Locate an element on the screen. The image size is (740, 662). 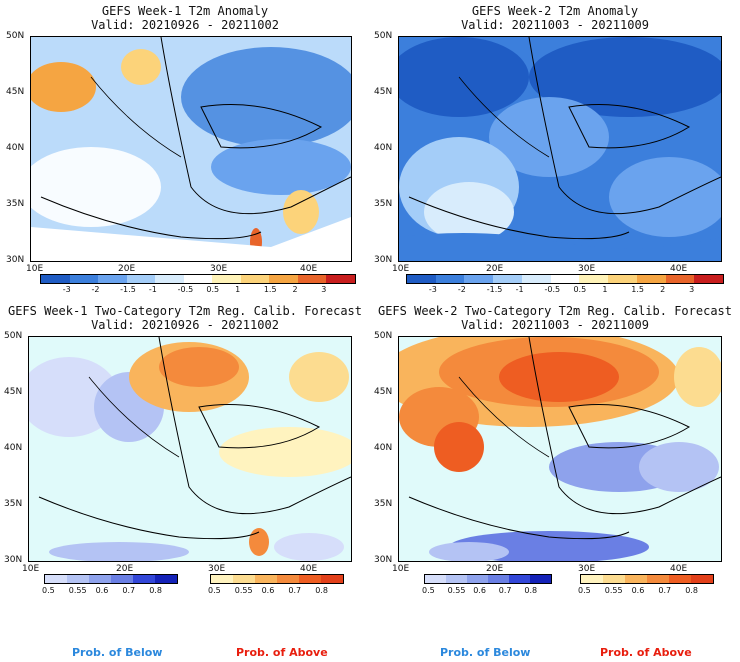
colorbar-tick-label: -2 is located at coordinates (461, 289).